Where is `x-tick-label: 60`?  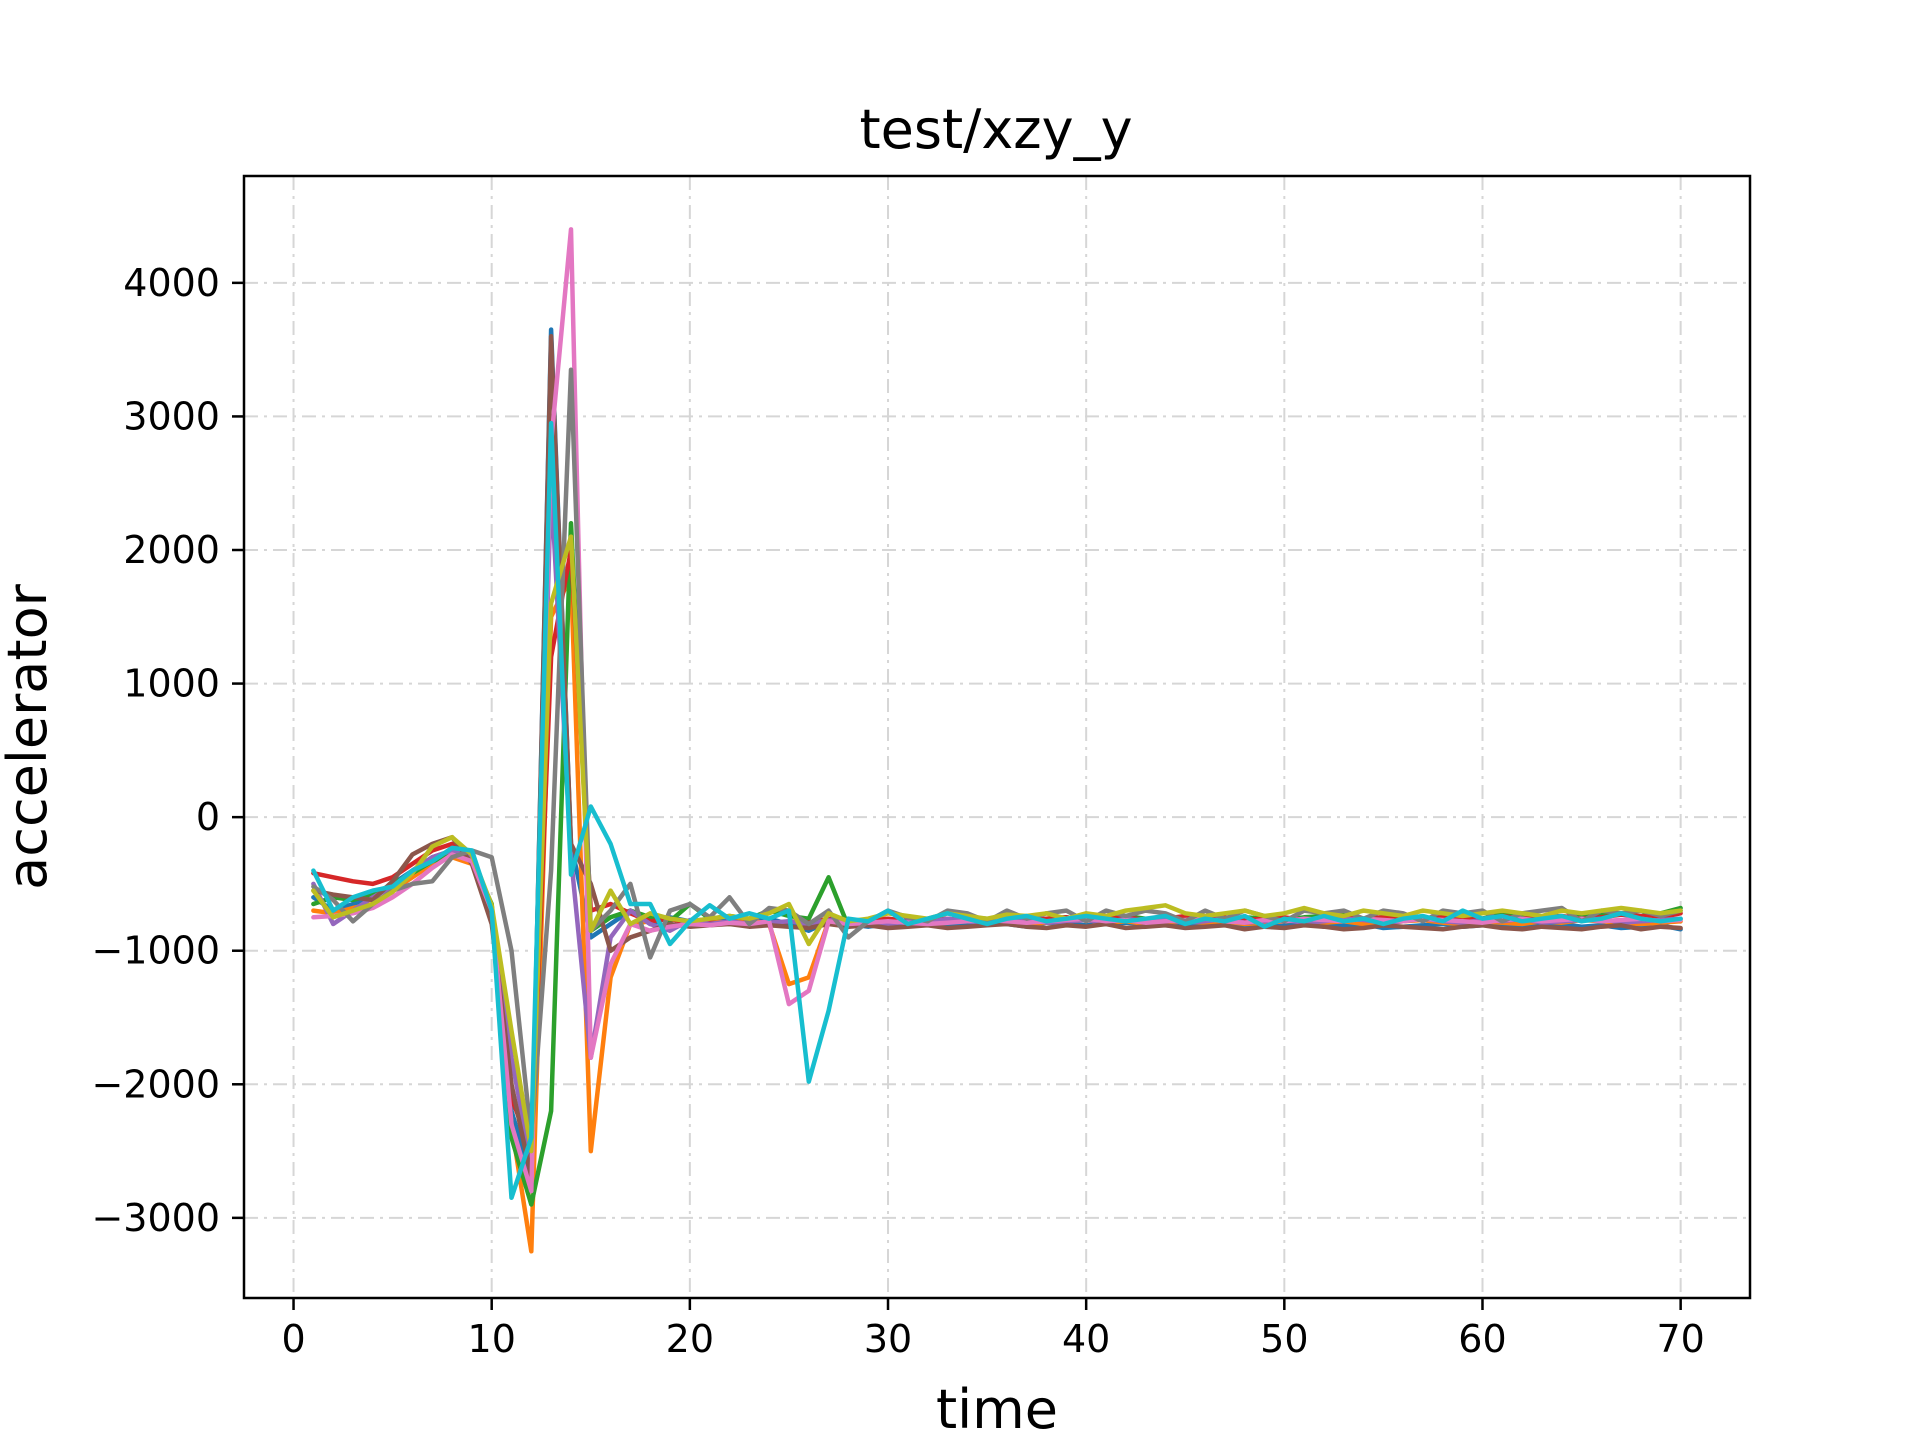 x-tick-label: 60 is located at coordinates (1482, 1339).